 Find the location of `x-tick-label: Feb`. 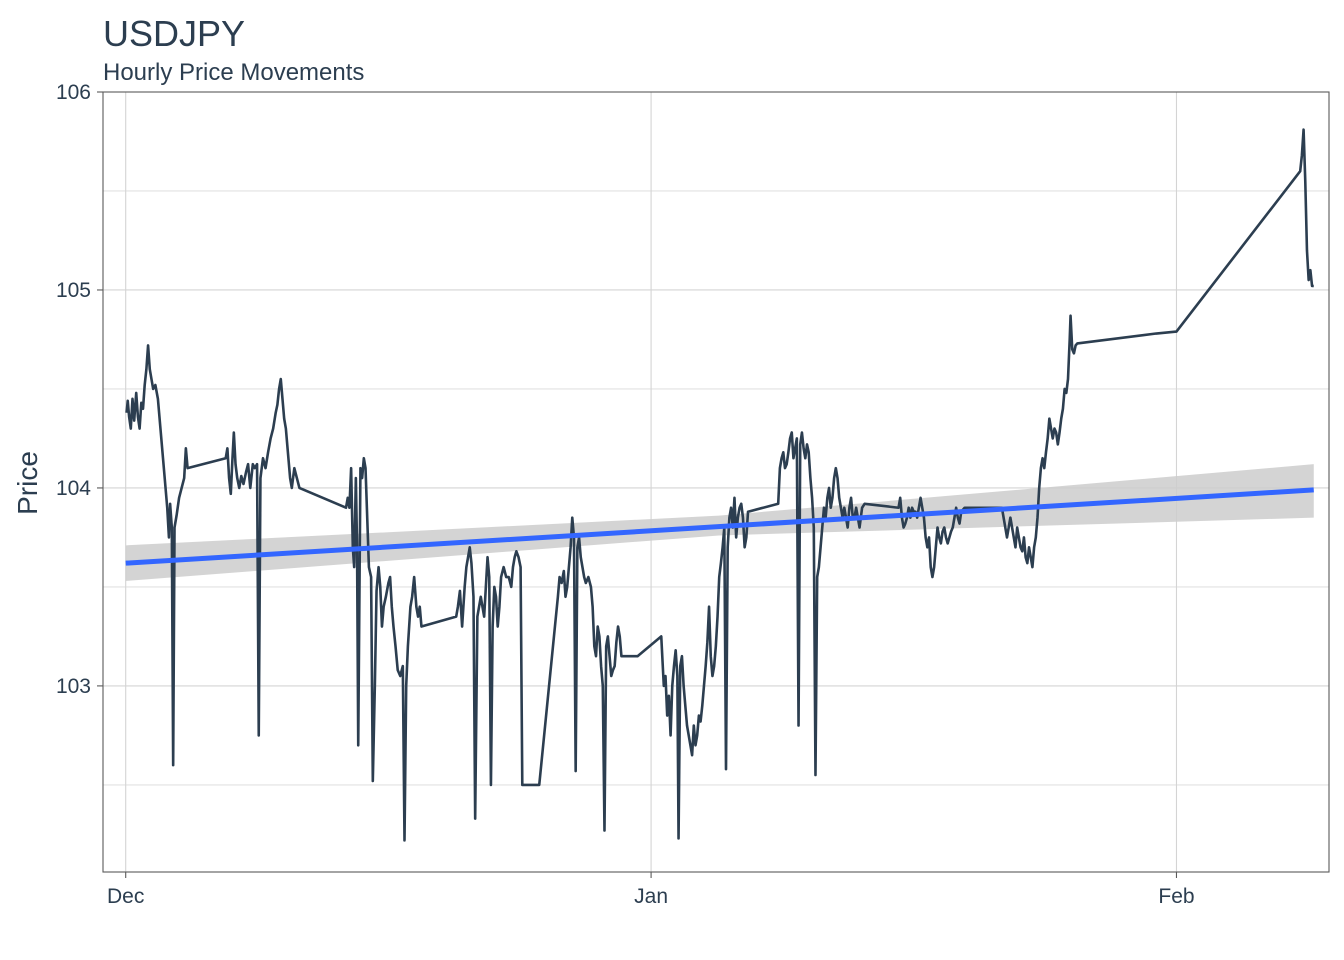

x-tick-label: Feb is located at coordinates (1176, 896).